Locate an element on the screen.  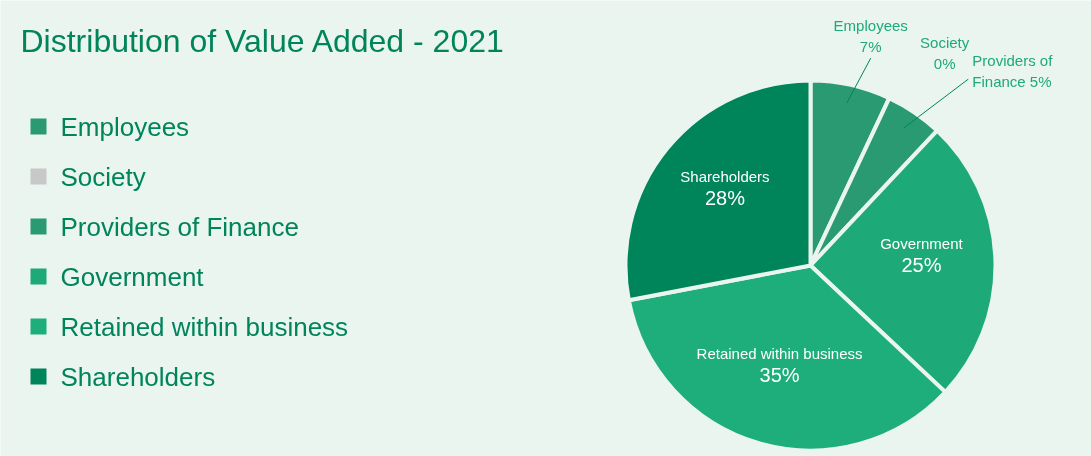
legend-label: Society is located at coordinates (103, 176).